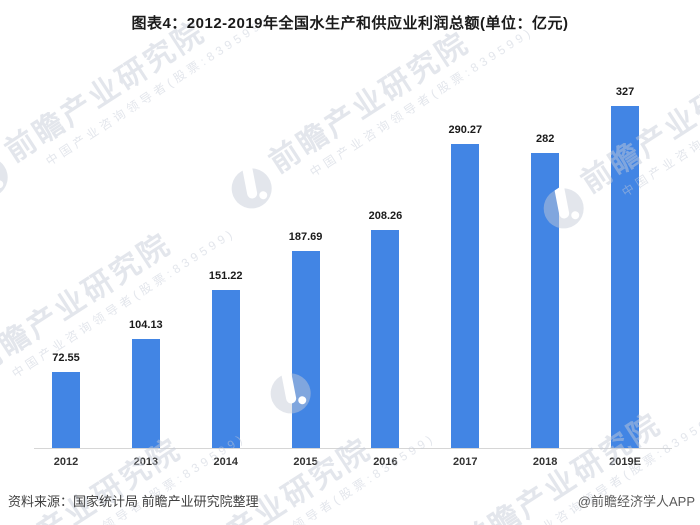  Describe the element at coordinates (305, 349) in the screenshot. I see `bar-2015` at that location.